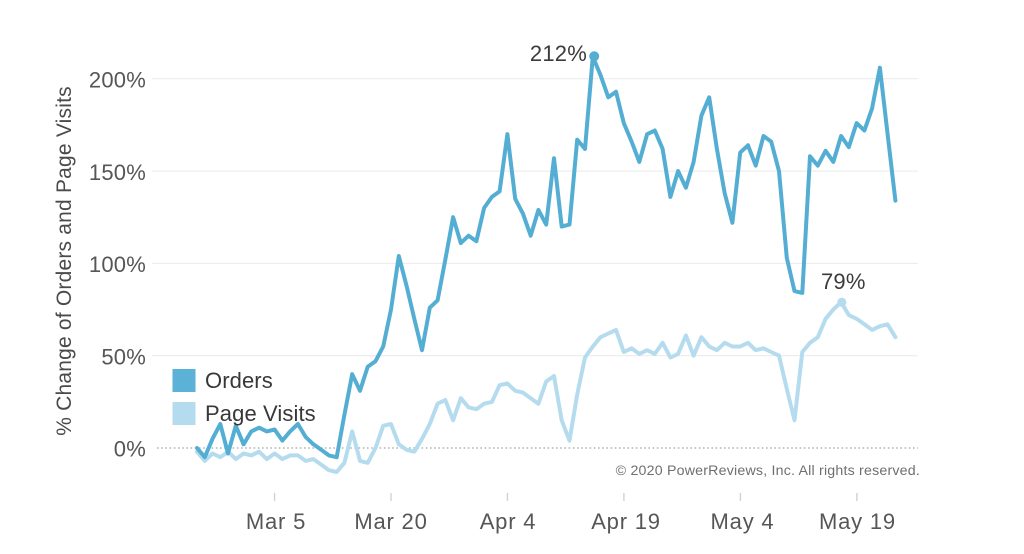  What do you see at coordinates (276, 521) in the screenshot?
I see `svg-text: Mar 5` at bounding box center [276, 521].